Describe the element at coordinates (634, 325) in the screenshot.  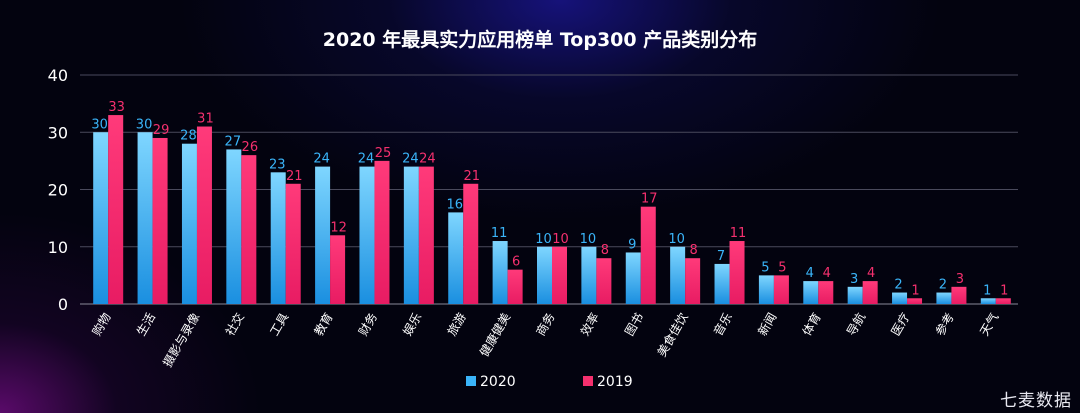
I see `x-tick-label: 图书` at that location.